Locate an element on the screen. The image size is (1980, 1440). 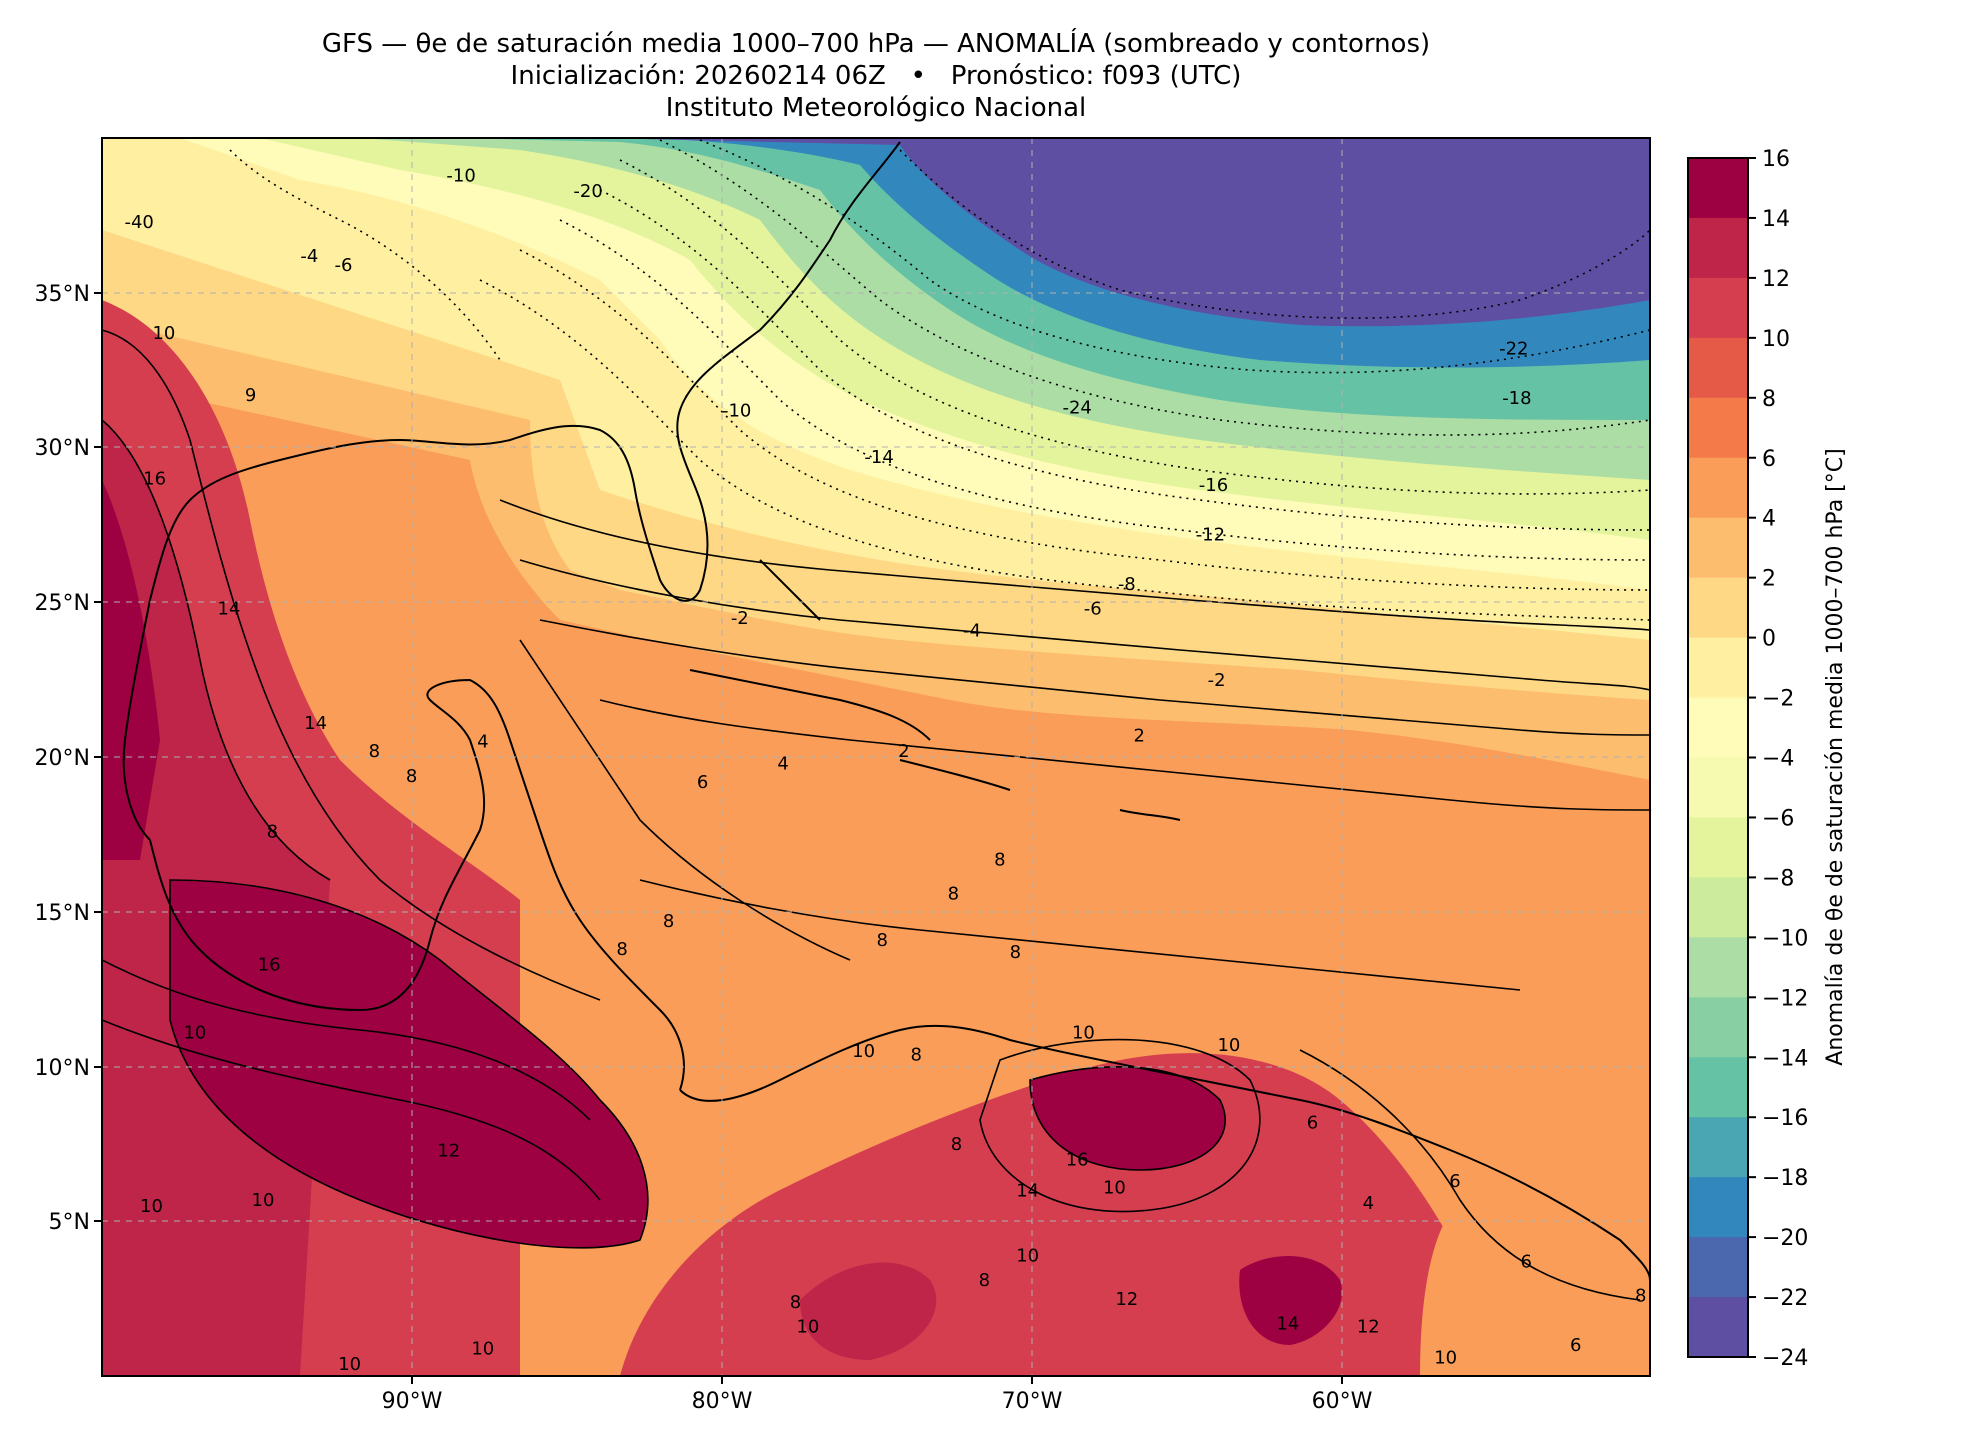
band-16-west is located at coordinates (131, 670).